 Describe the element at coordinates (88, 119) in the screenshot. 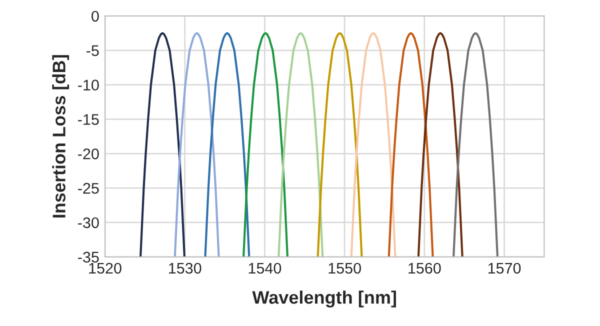

I see `y-tick-label: -15` at that location.